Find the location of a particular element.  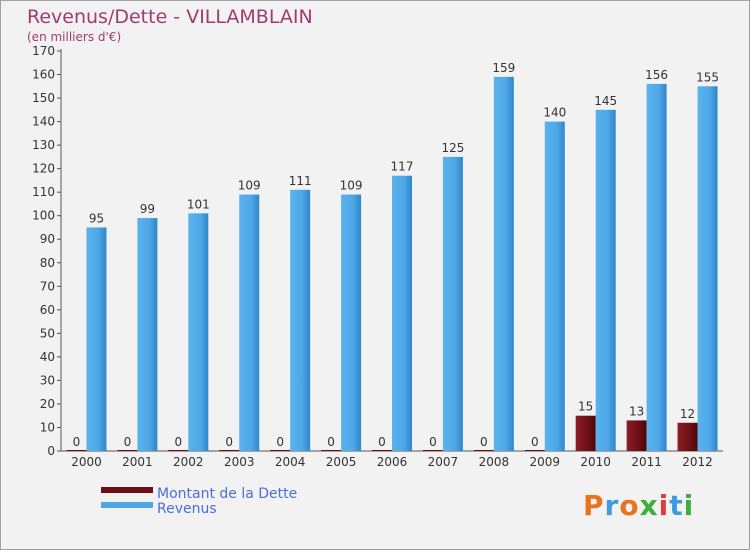

y-tick-label: 60 is located at coordinates (47, 310).